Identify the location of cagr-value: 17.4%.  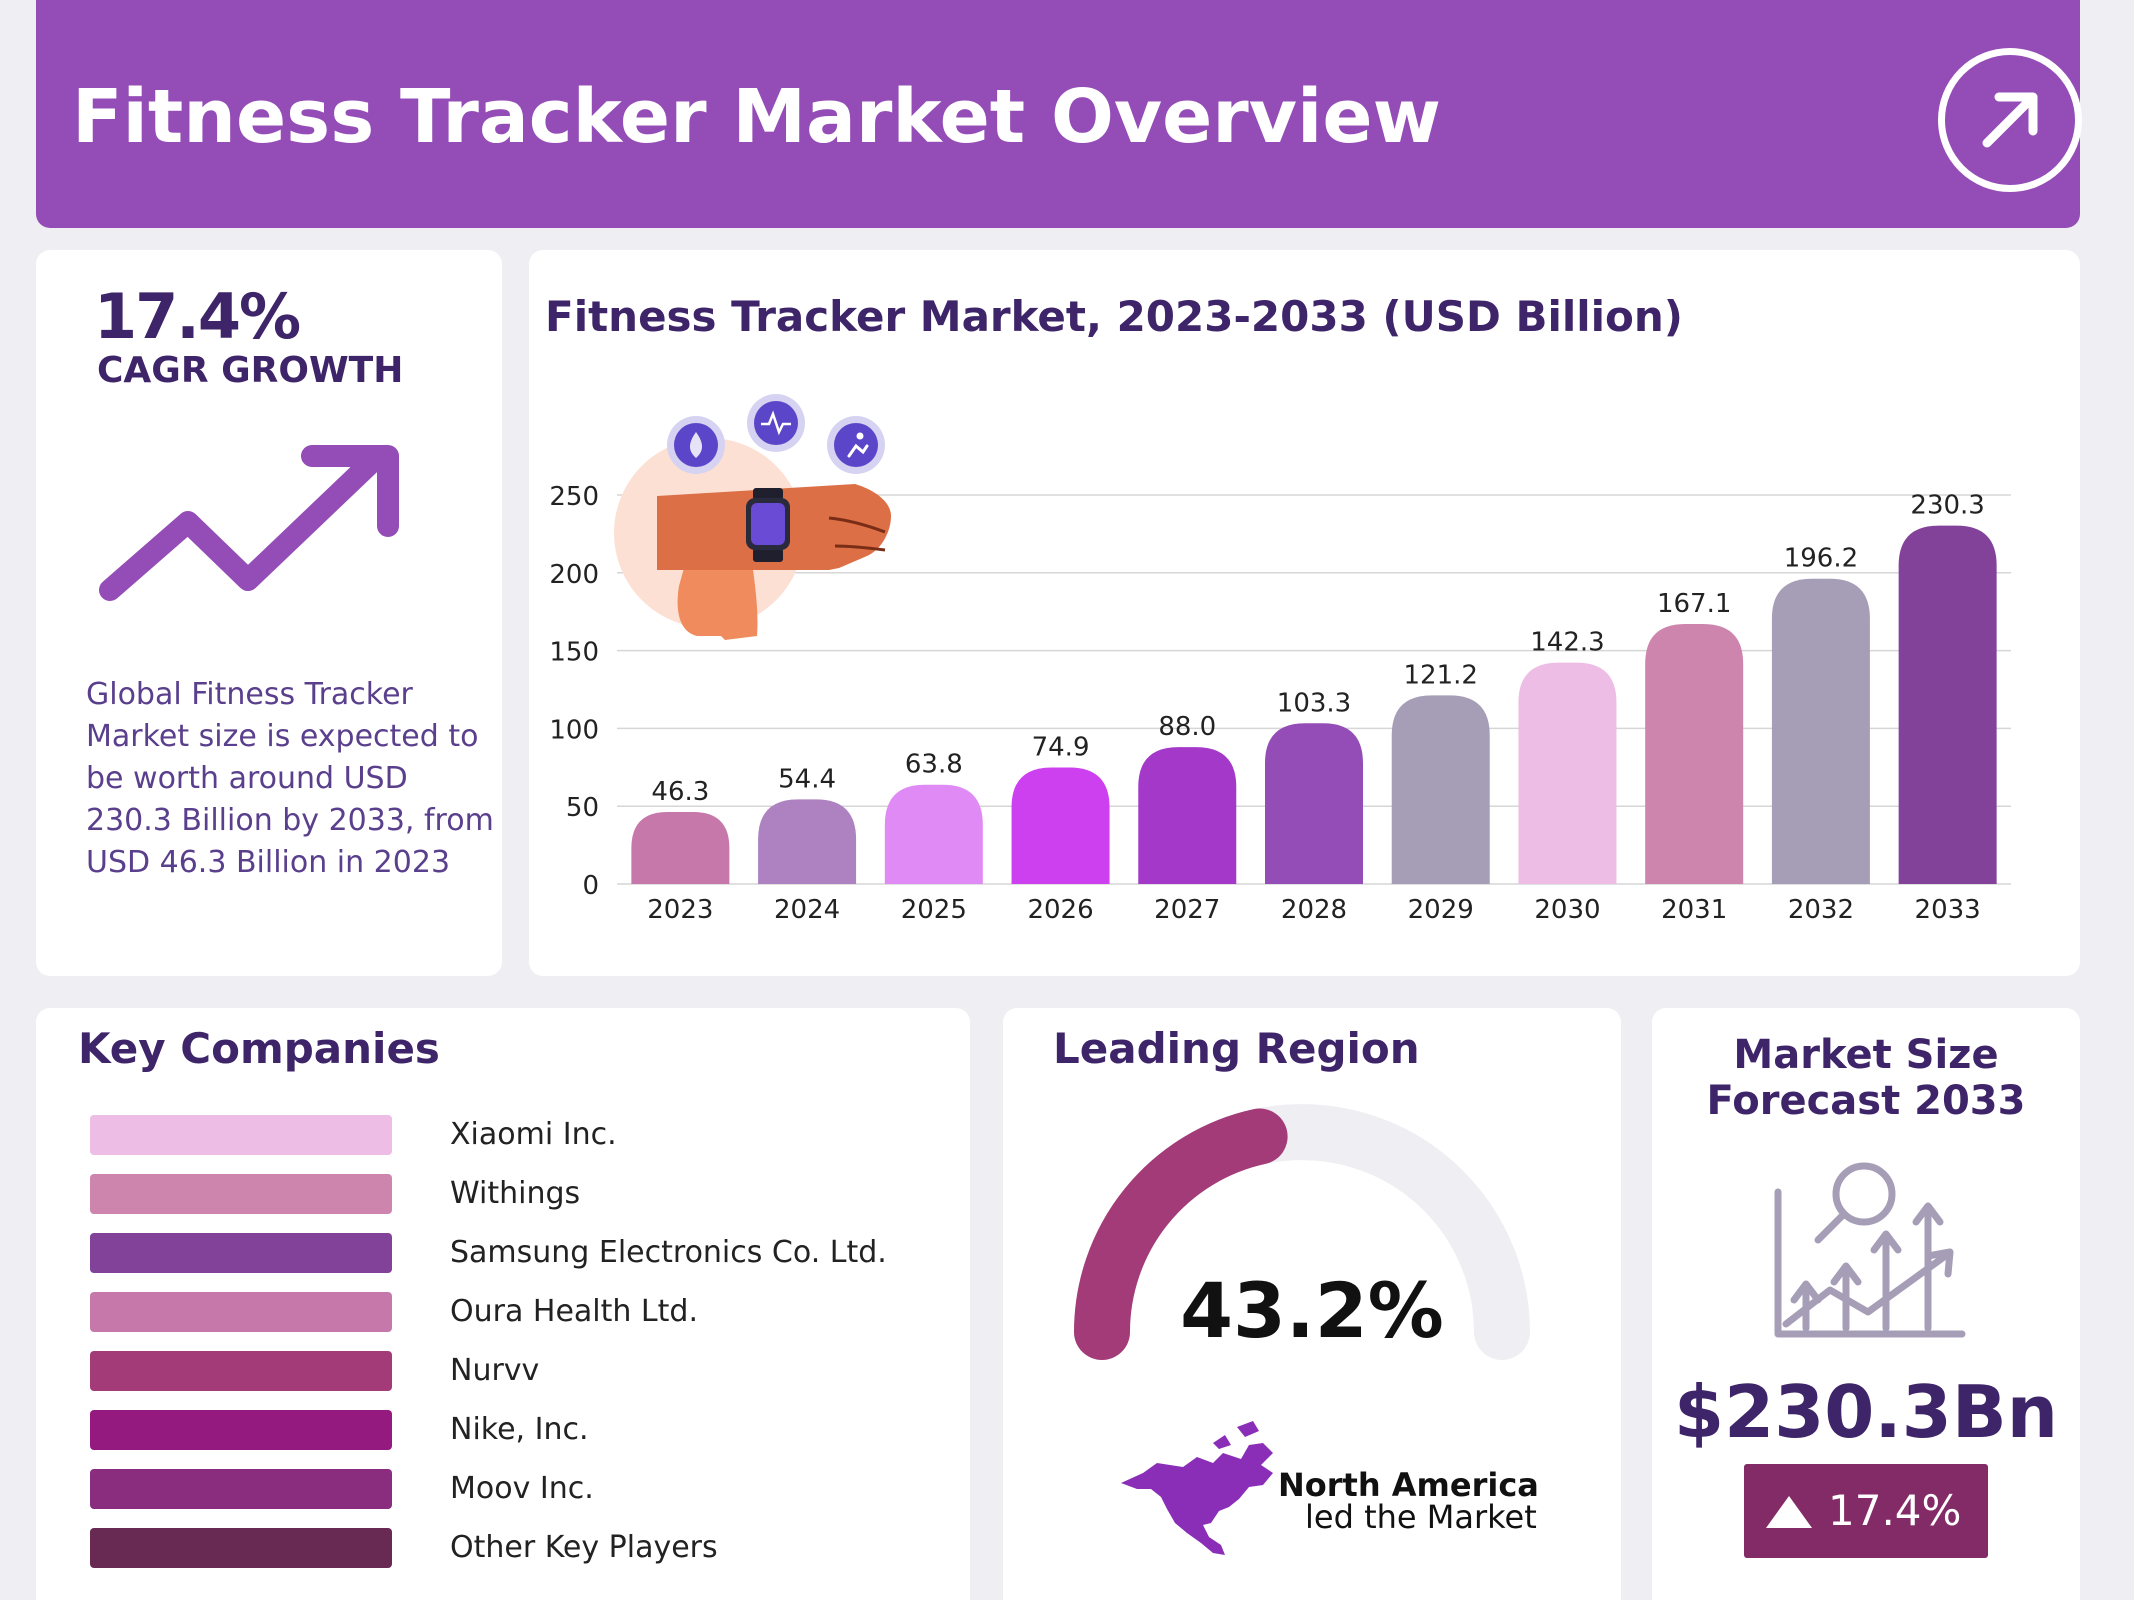
(197, 316).